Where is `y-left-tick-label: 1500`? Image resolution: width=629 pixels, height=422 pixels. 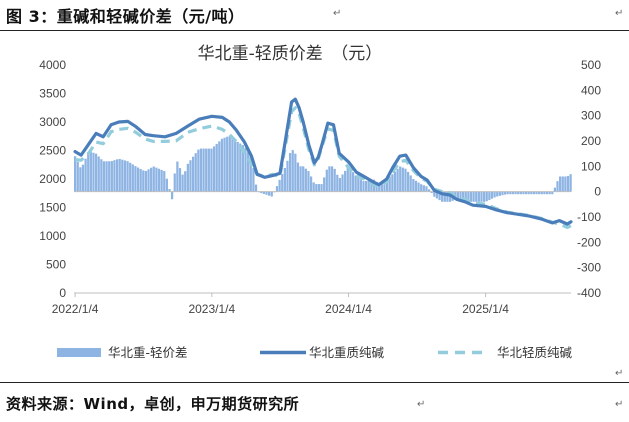
y-left-tick-label: 1500 is located at coordinates (52, 208).